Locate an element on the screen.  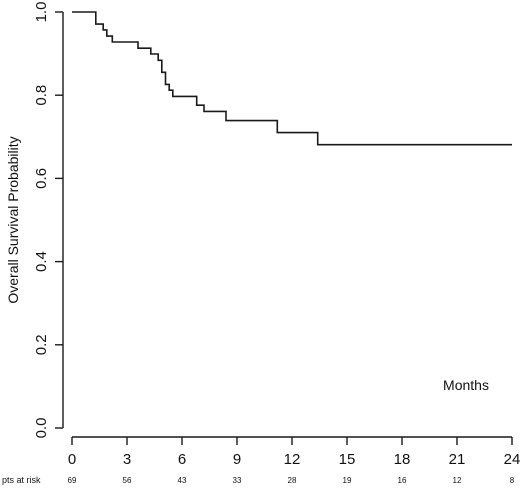
risk-table-values: 69 56 43 33 28 19 16 12 8 is located at coordinates (291, 480).